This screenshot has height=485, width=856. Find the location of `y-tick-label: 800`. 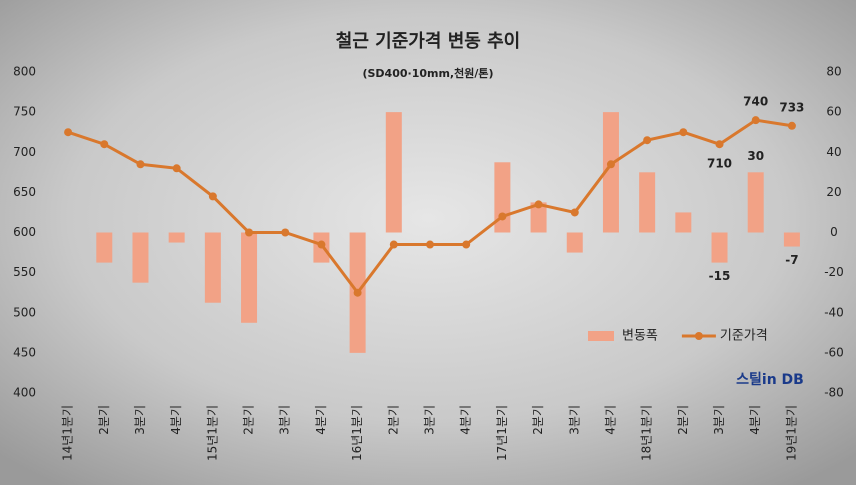

y-tick-label: 800 is located at coordinates (24, 72).